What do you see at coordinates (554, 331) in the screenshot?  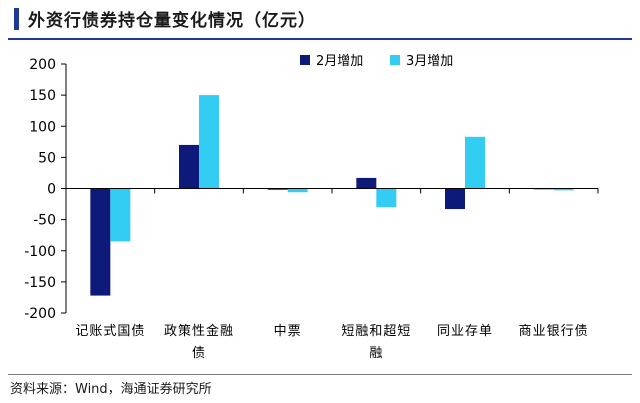 I see `x-category-label: 商业银行债` at bounding box center [554, 331].